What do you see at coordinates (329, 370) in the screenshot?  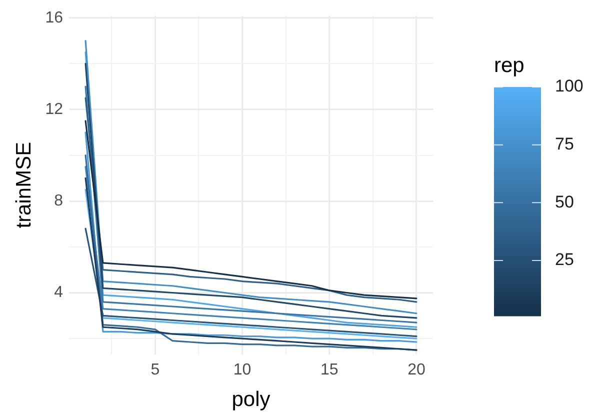 I see `x-tick-label: 15` at bounding box center [329, 370].